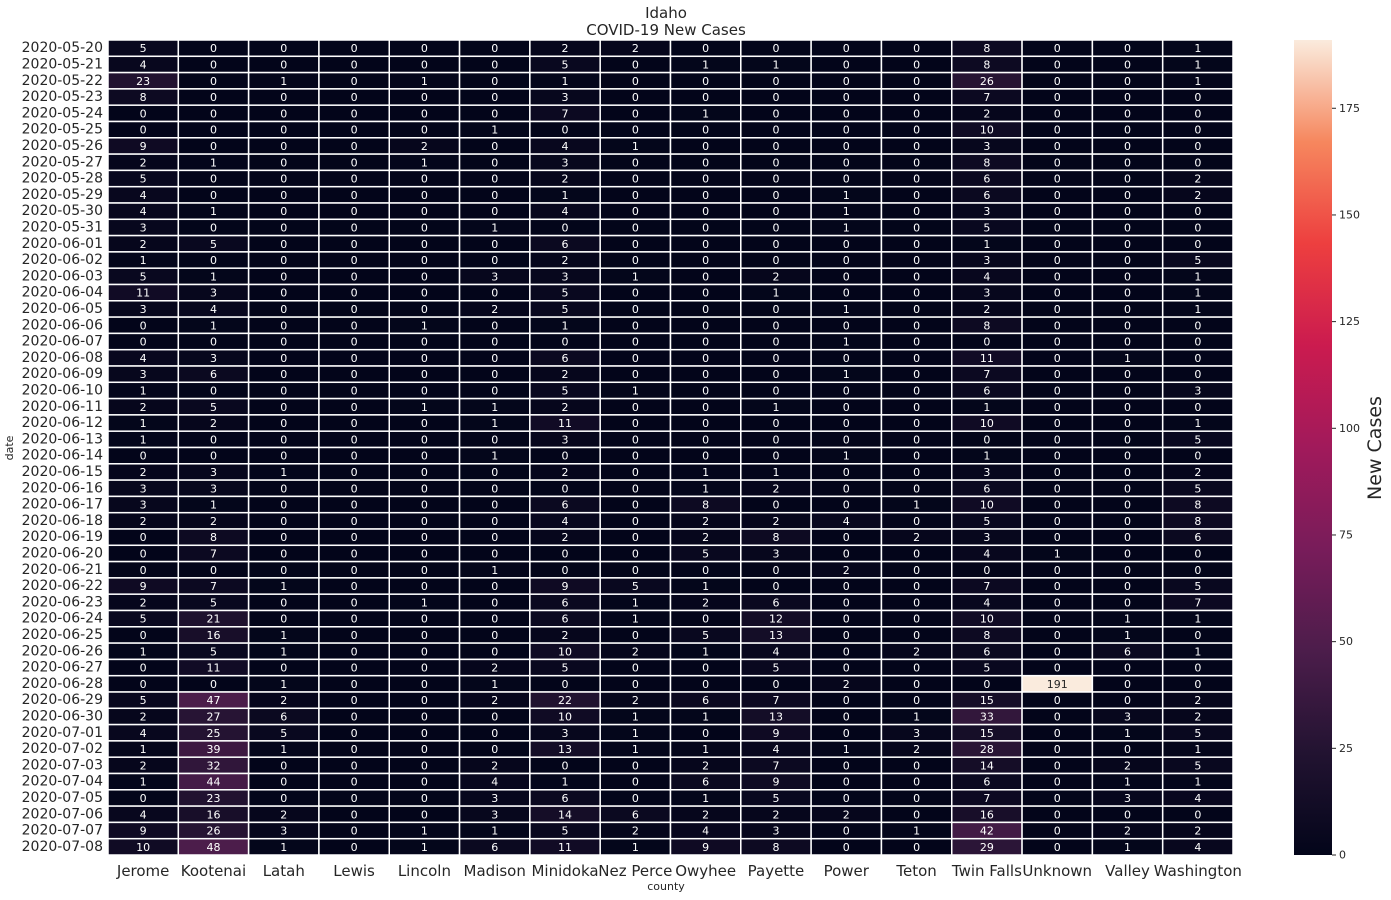 The height and width of the screenshot is (900, 1391). What do you see at coordinates (1197, 846) in the screenshot?
I see `heatmap-cell` at bounding box center [1197, 846].